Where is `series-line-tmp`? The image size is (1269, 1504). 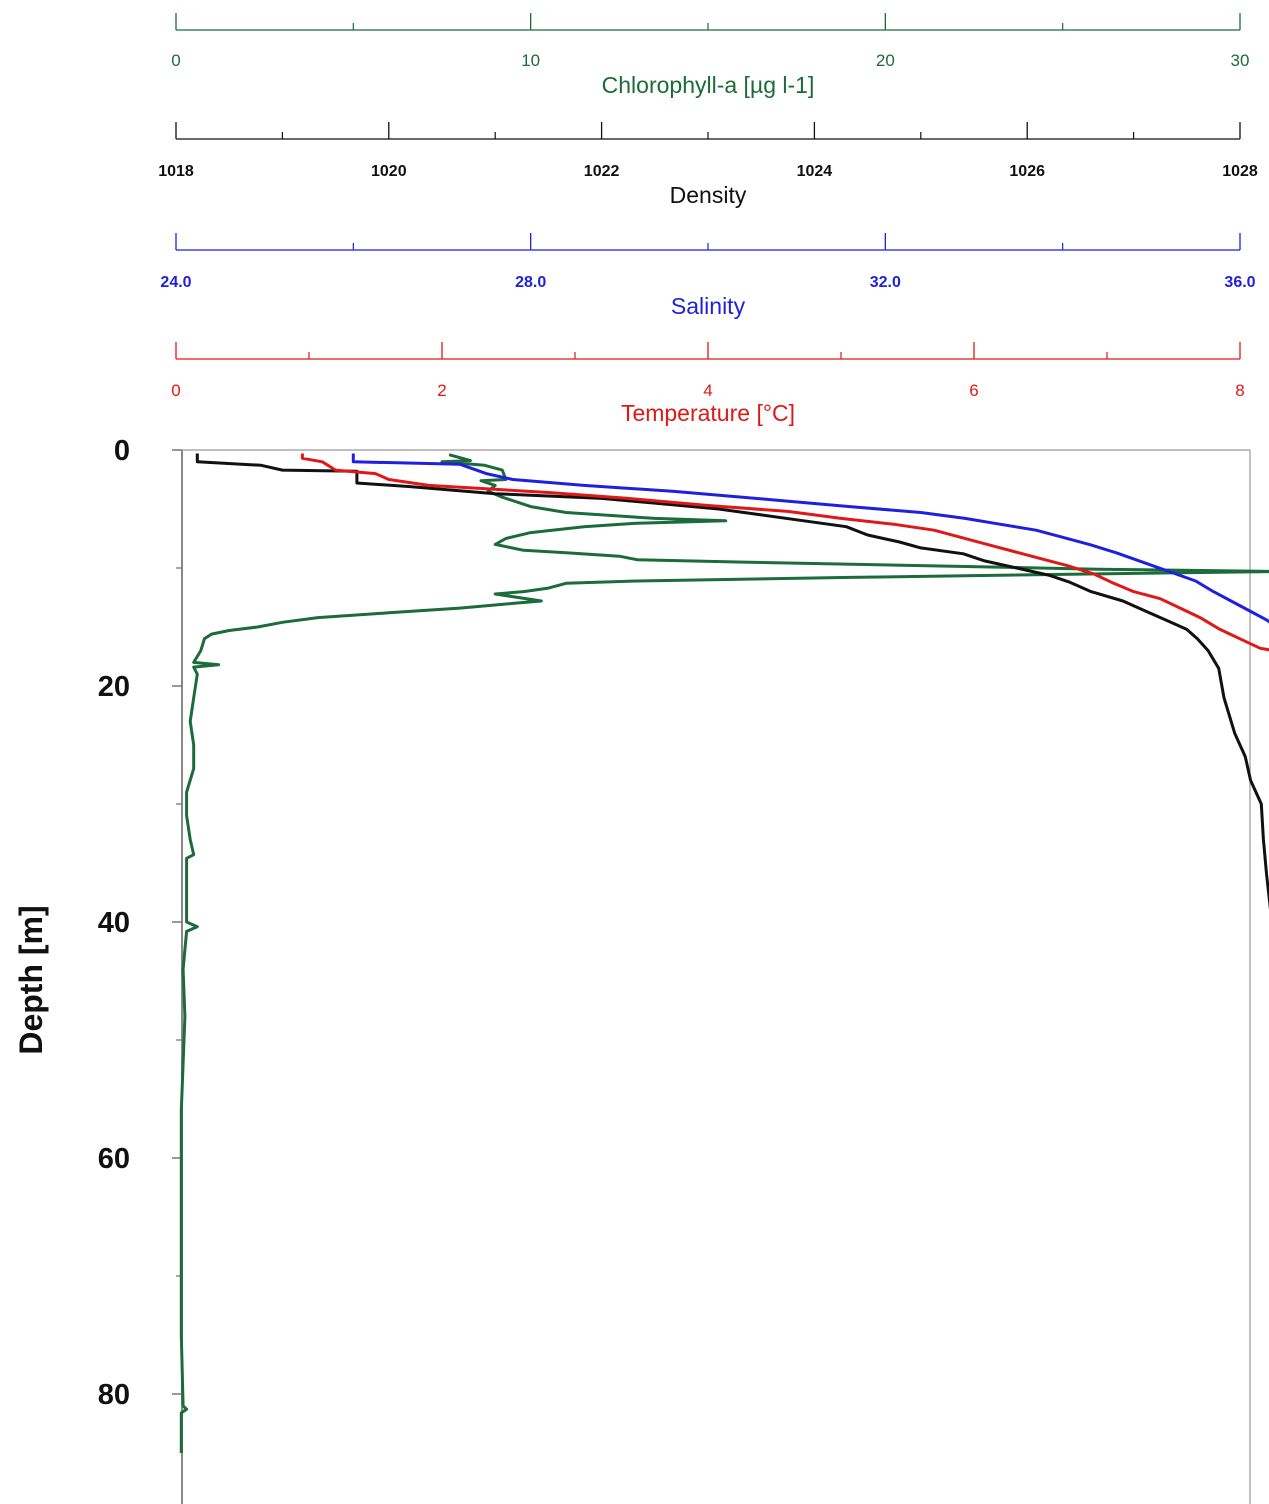
series-line-tmp is located at coordinates (784, 552).